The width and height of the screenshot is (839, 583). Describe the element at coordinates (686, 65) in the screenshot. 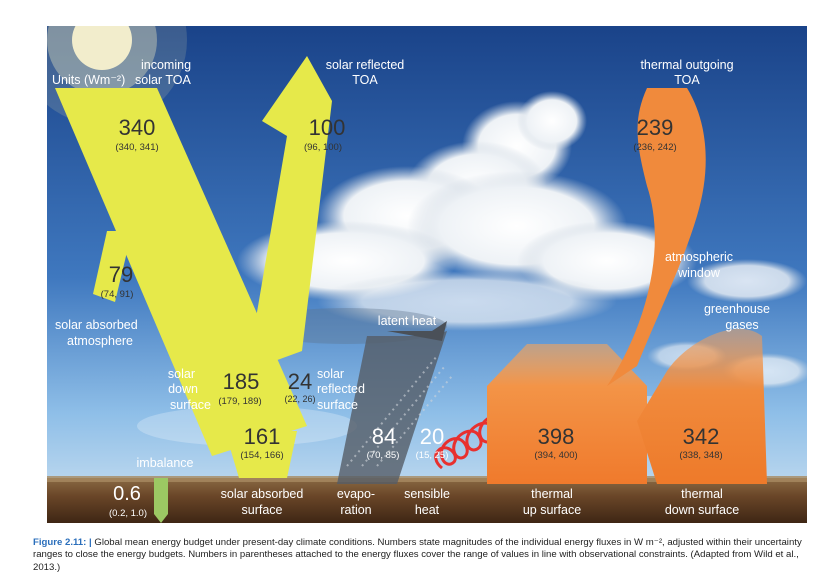

I see `thermal-outgoing-toa-label-line1: thermal outgoing` at that location.